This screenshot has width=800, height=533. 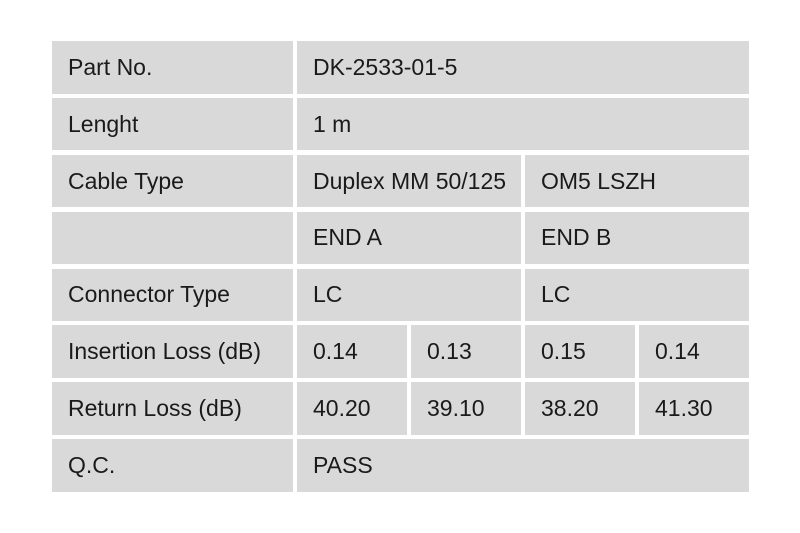 What do you see at coordinates (637, 238) in the screenshot?
I see `end-b-header: END B` at bounding box center [637, 238].